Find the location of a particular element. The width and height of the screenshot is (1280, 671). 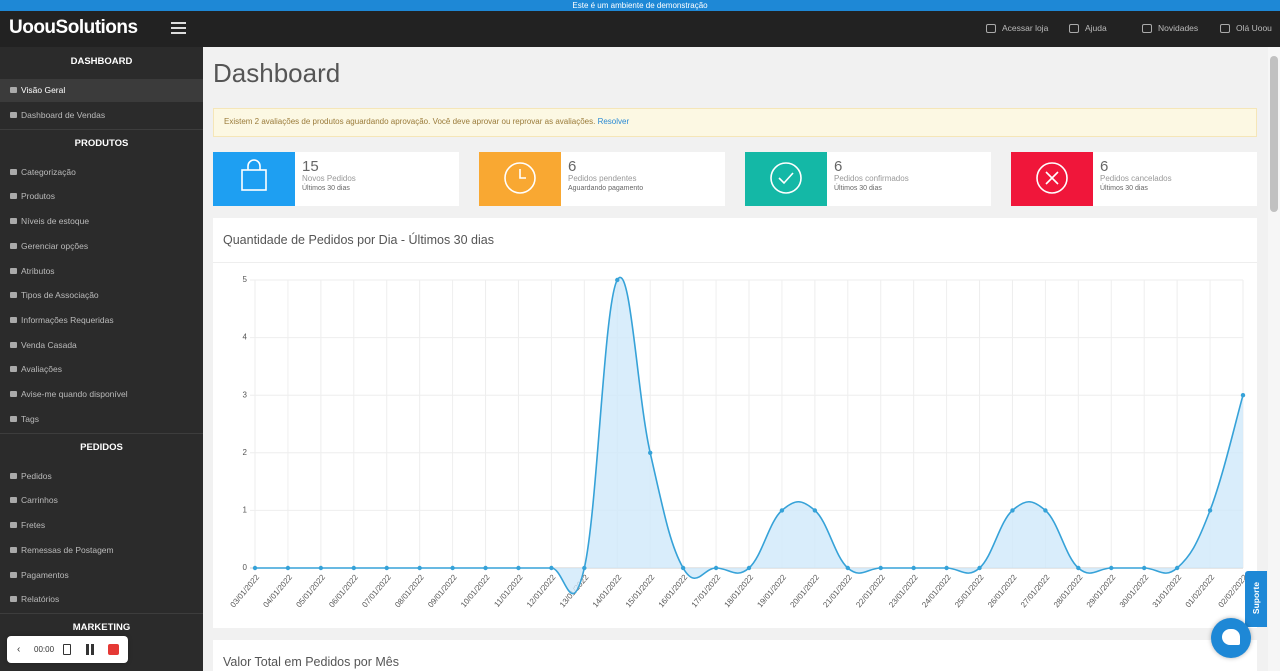

sidebar-item: Fretes is located at coordinates (33, 525).